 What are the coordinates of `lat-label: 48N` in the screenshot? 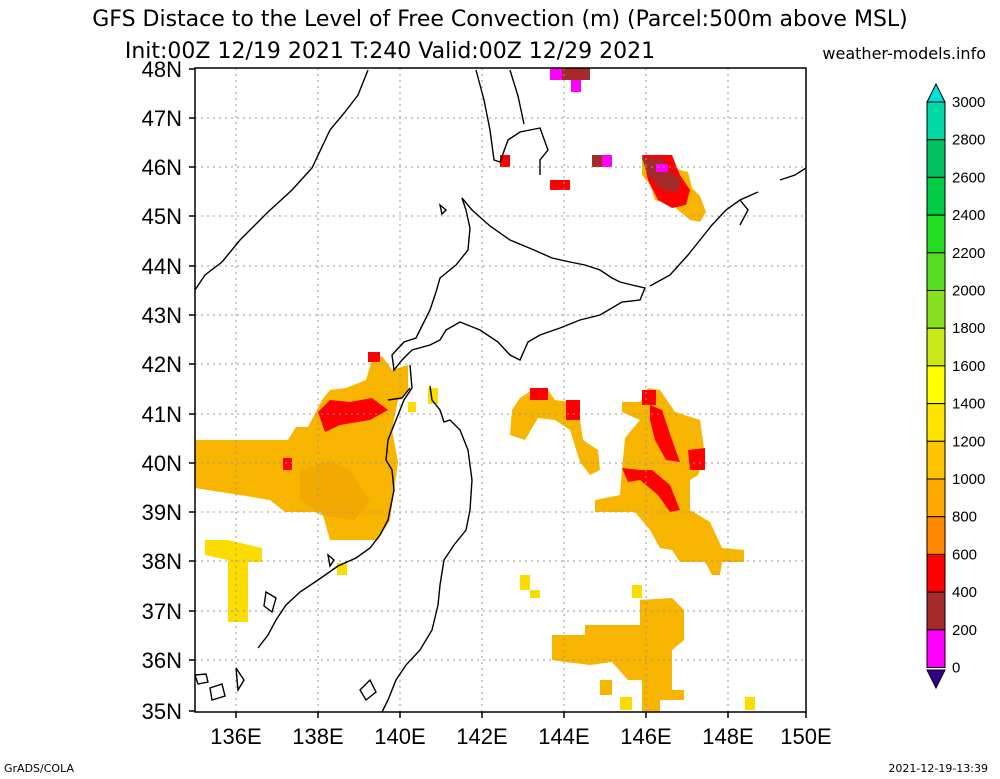 It's located at (162, 69).